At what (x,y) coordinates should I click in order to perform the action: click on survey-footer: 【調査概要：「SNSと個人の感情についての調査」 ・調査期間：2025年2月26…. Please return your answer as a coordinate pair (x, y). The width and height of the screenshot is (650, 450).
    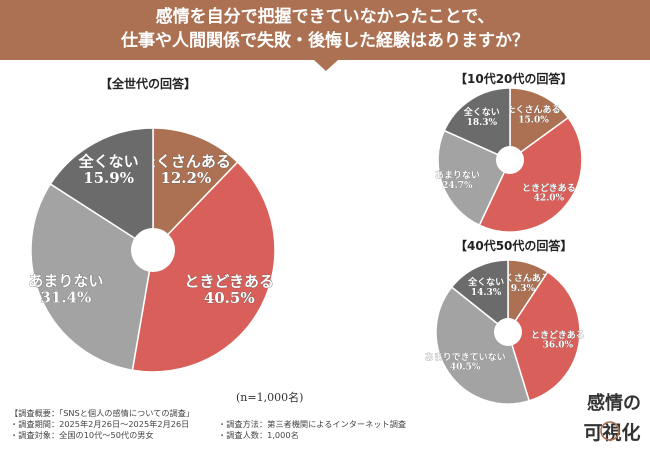
    Looking at the image, I should click on (287, 428).